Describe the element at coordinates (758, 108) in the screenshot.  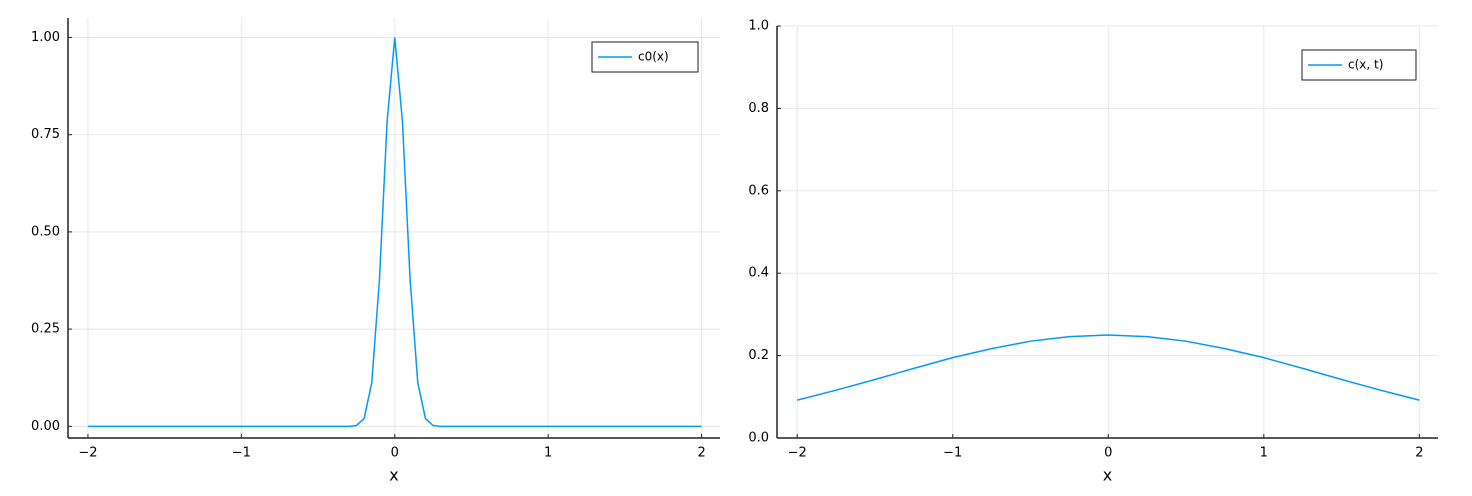
I see `y-tick-label: 0.8` at that location.